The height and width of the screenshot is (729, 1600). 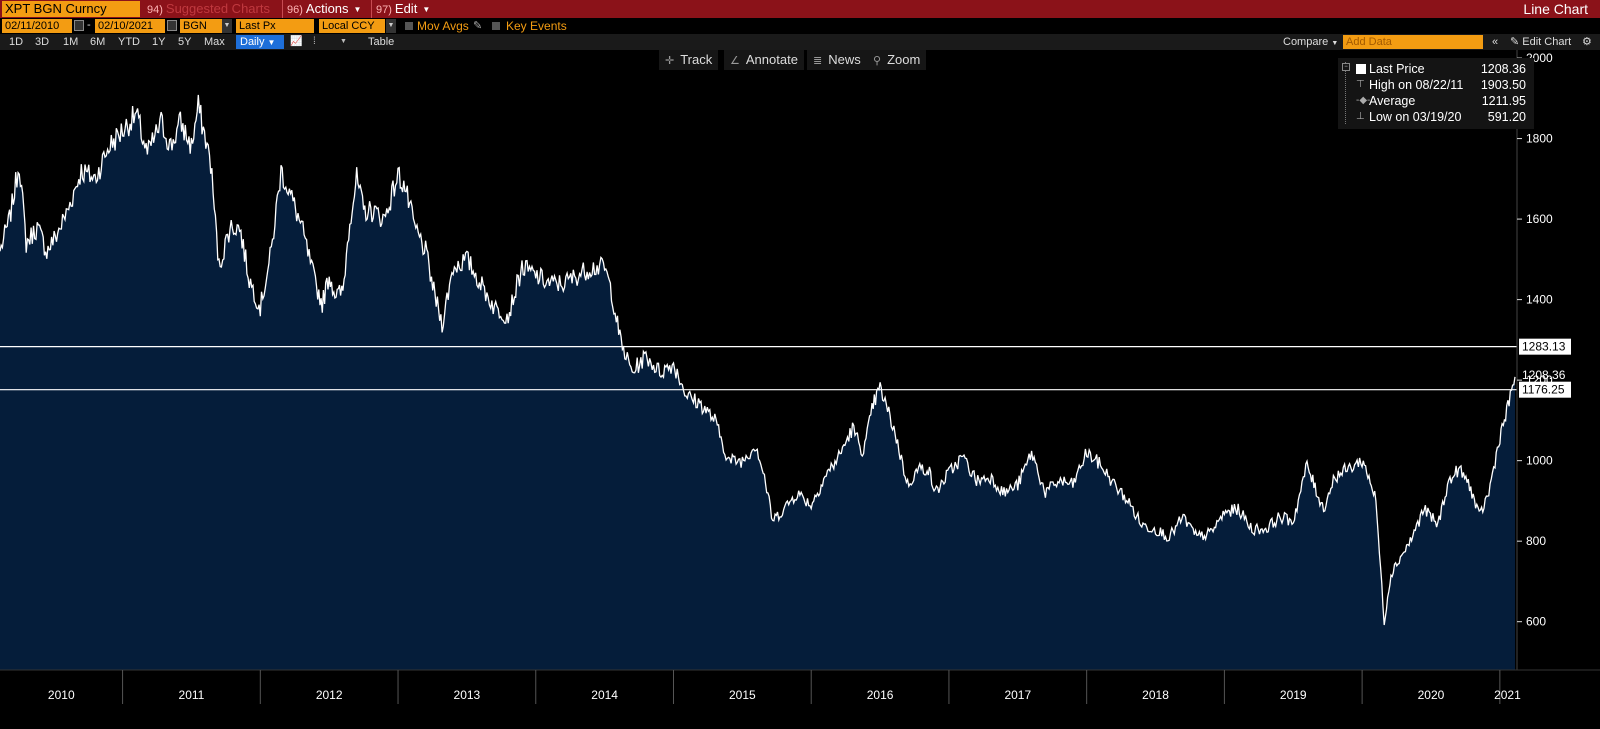 What do you see at coordinates (1539, 380) in the screenshot?
I see `y-tick-label: 1200` at bounding box center [1539, 380].